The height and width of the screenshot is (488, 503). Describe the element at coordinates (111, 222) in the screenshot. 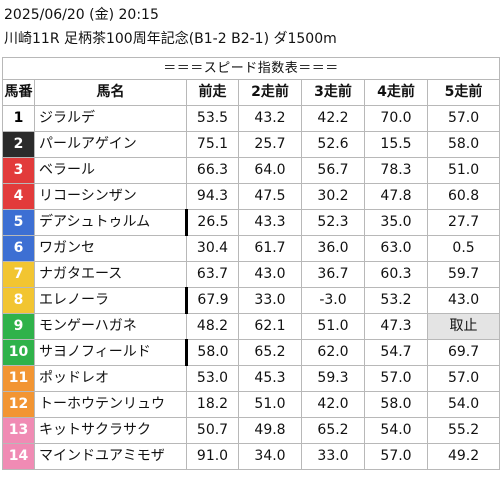

I see `horse-name-cell: デアシュトゥルム` at that location.